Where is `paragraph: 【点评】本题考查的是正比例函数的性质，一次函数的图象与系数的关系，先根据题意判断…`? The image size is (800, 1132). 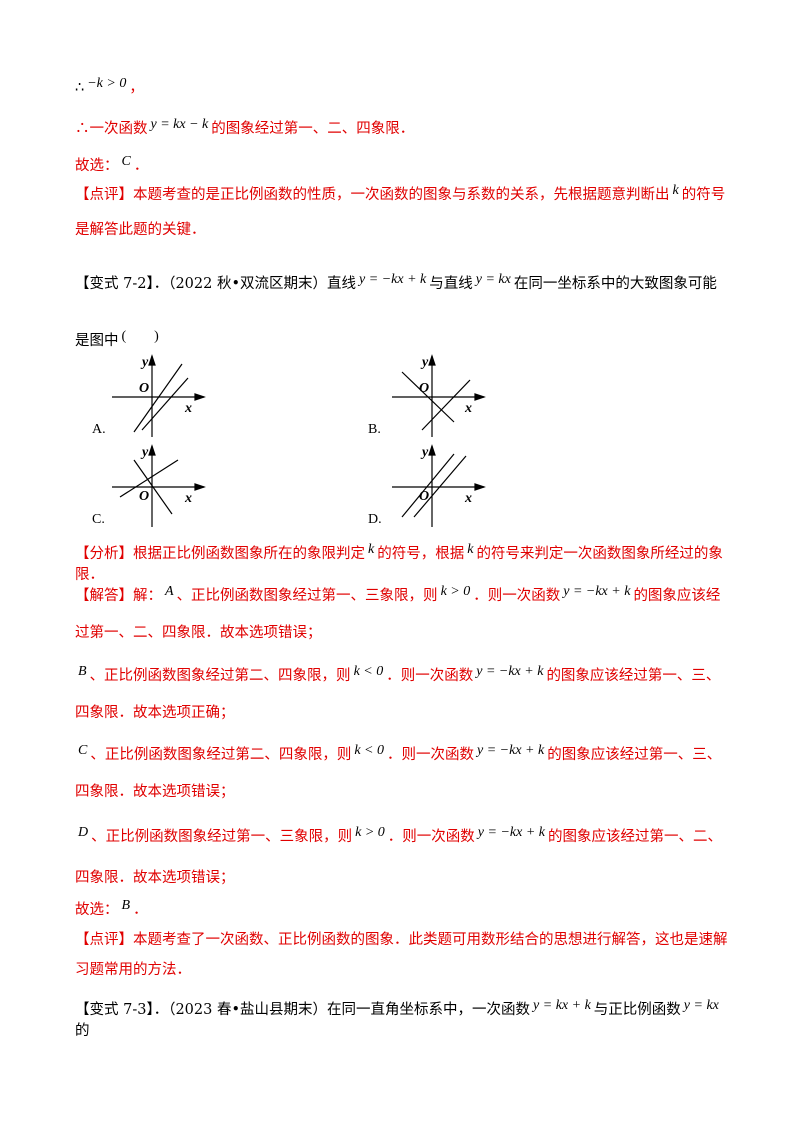 paragraph: 【点评】本题考查的是正比例函数的性质，一次函数的图象与系数的关系，先根据题意判断… is located at coordinates (403, 212).